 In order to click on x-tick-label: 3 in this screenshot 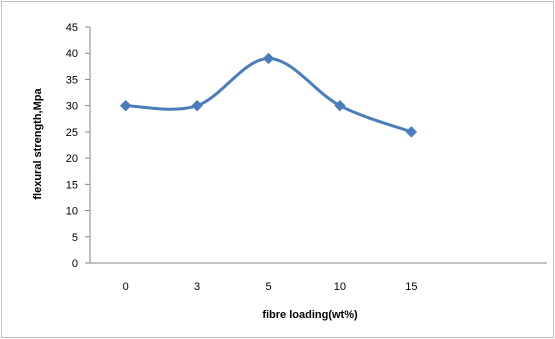, I will do `click(197, 287)`.